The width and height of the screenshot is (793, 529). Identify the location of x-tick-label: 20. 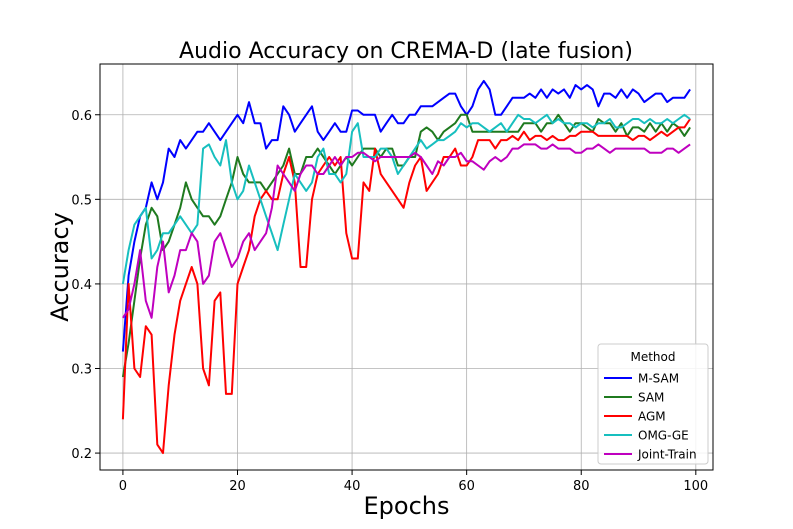
(237, 486).